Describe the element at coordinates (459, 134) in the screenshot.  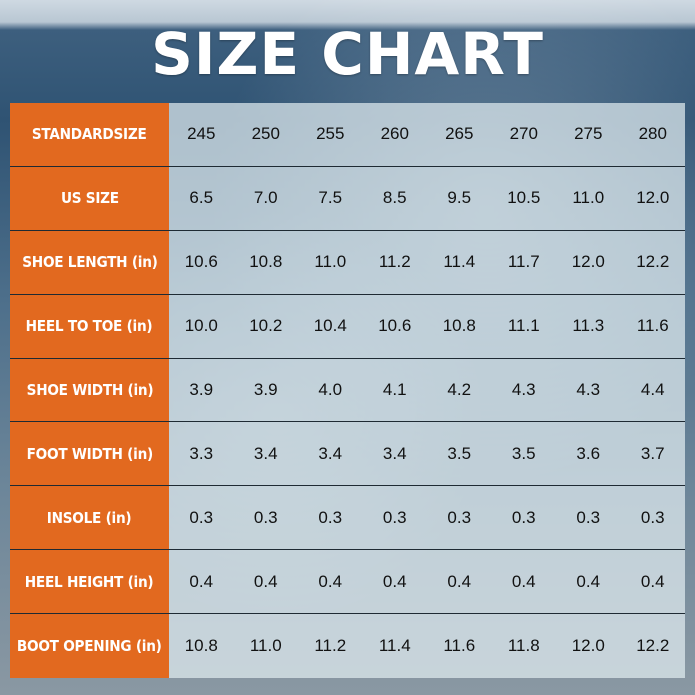
I see `table-cell: 265` at that location.